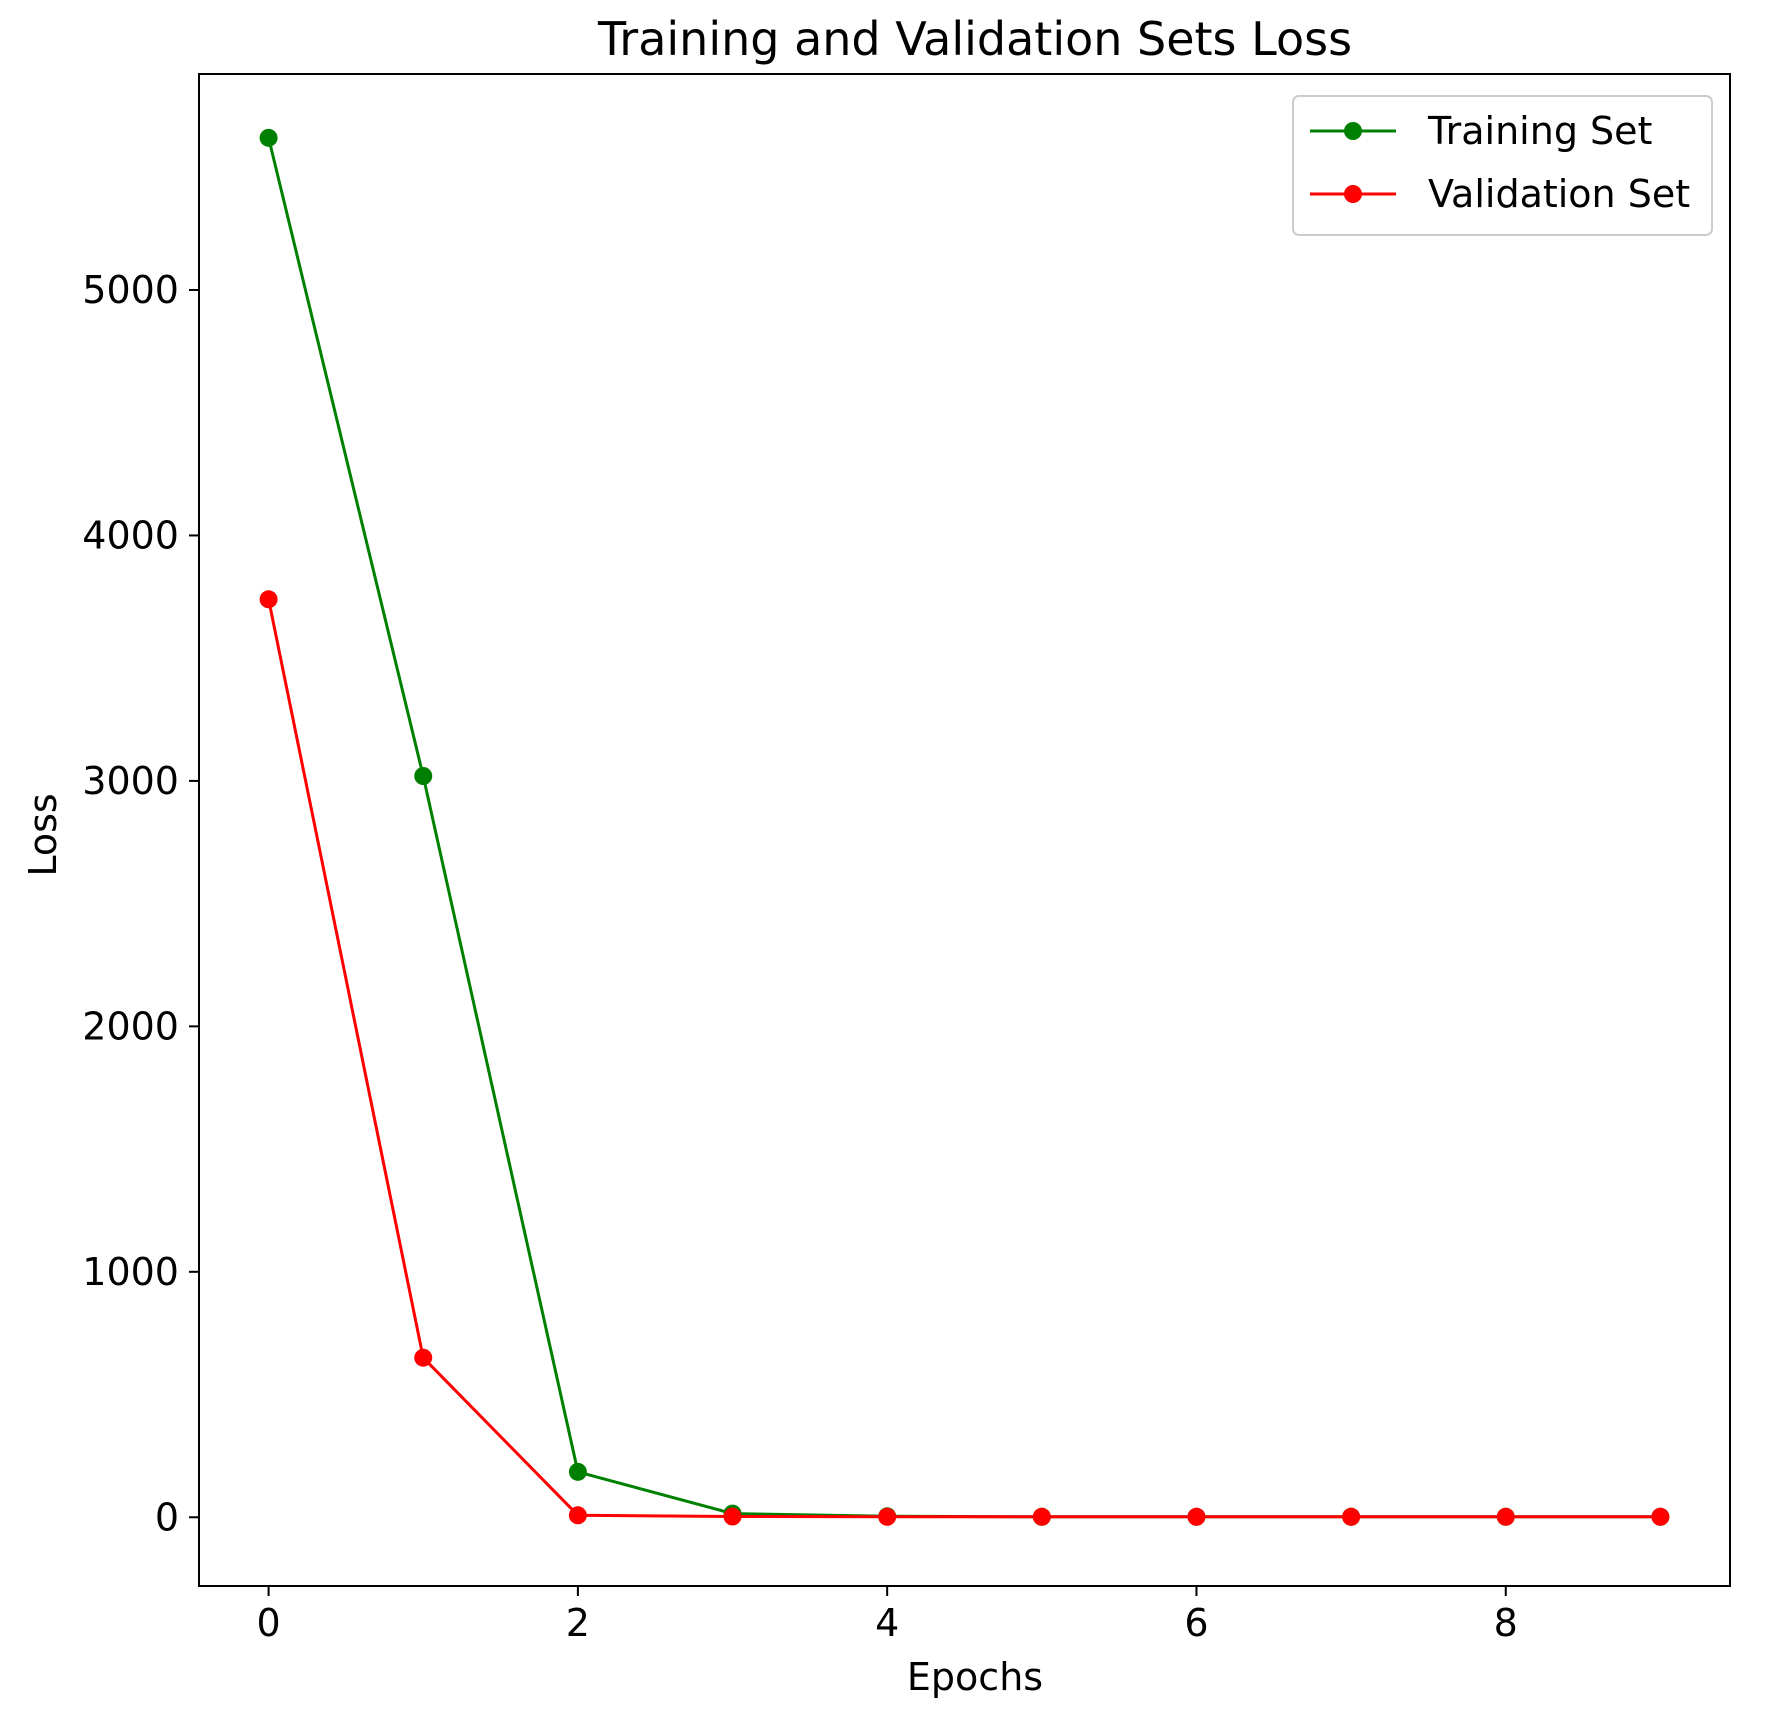  What do you see at coordinates (140, 903) in the screenshot?
I see `y-axis: 0 1000 2000 3000 4000 5000` at bounding box center [140, 903].